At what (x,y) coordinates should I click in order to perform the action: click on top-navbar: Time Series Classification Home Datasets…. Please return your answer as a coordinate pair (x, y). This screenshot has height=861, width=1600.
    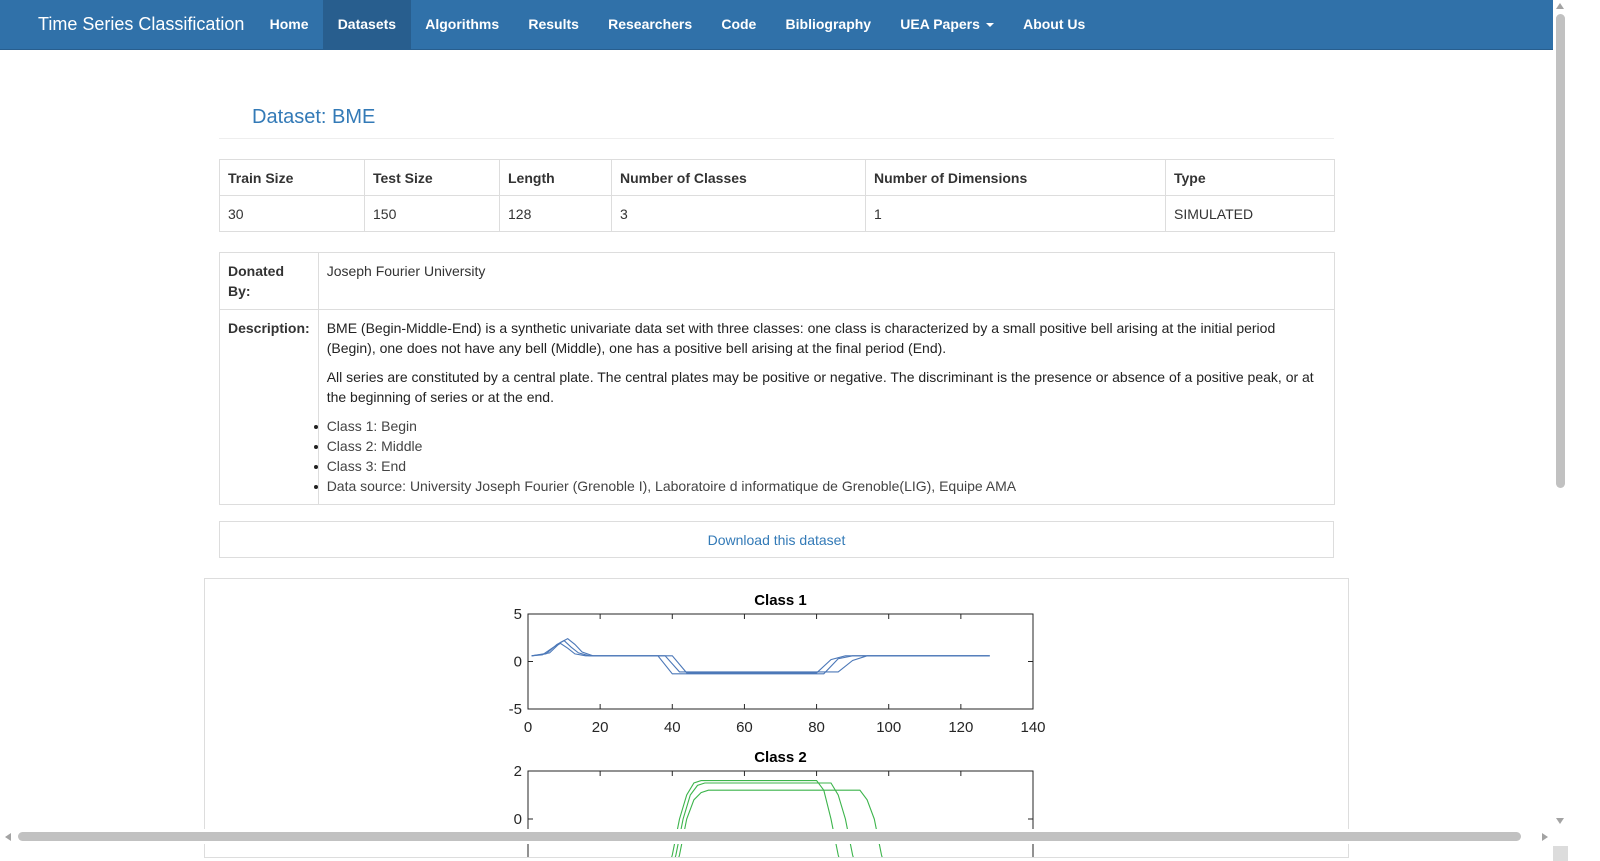
    Looking at the image, I should click on (776, 25).